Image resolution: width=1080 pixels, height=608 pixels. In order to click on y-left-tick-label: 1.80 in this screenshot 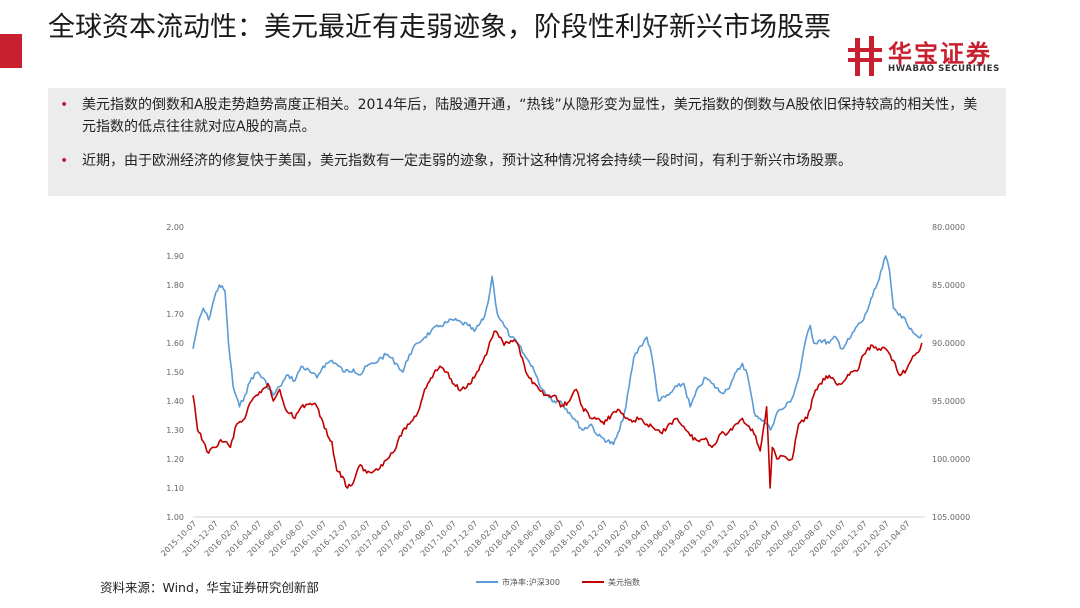, I will do `click(175, 285)`.